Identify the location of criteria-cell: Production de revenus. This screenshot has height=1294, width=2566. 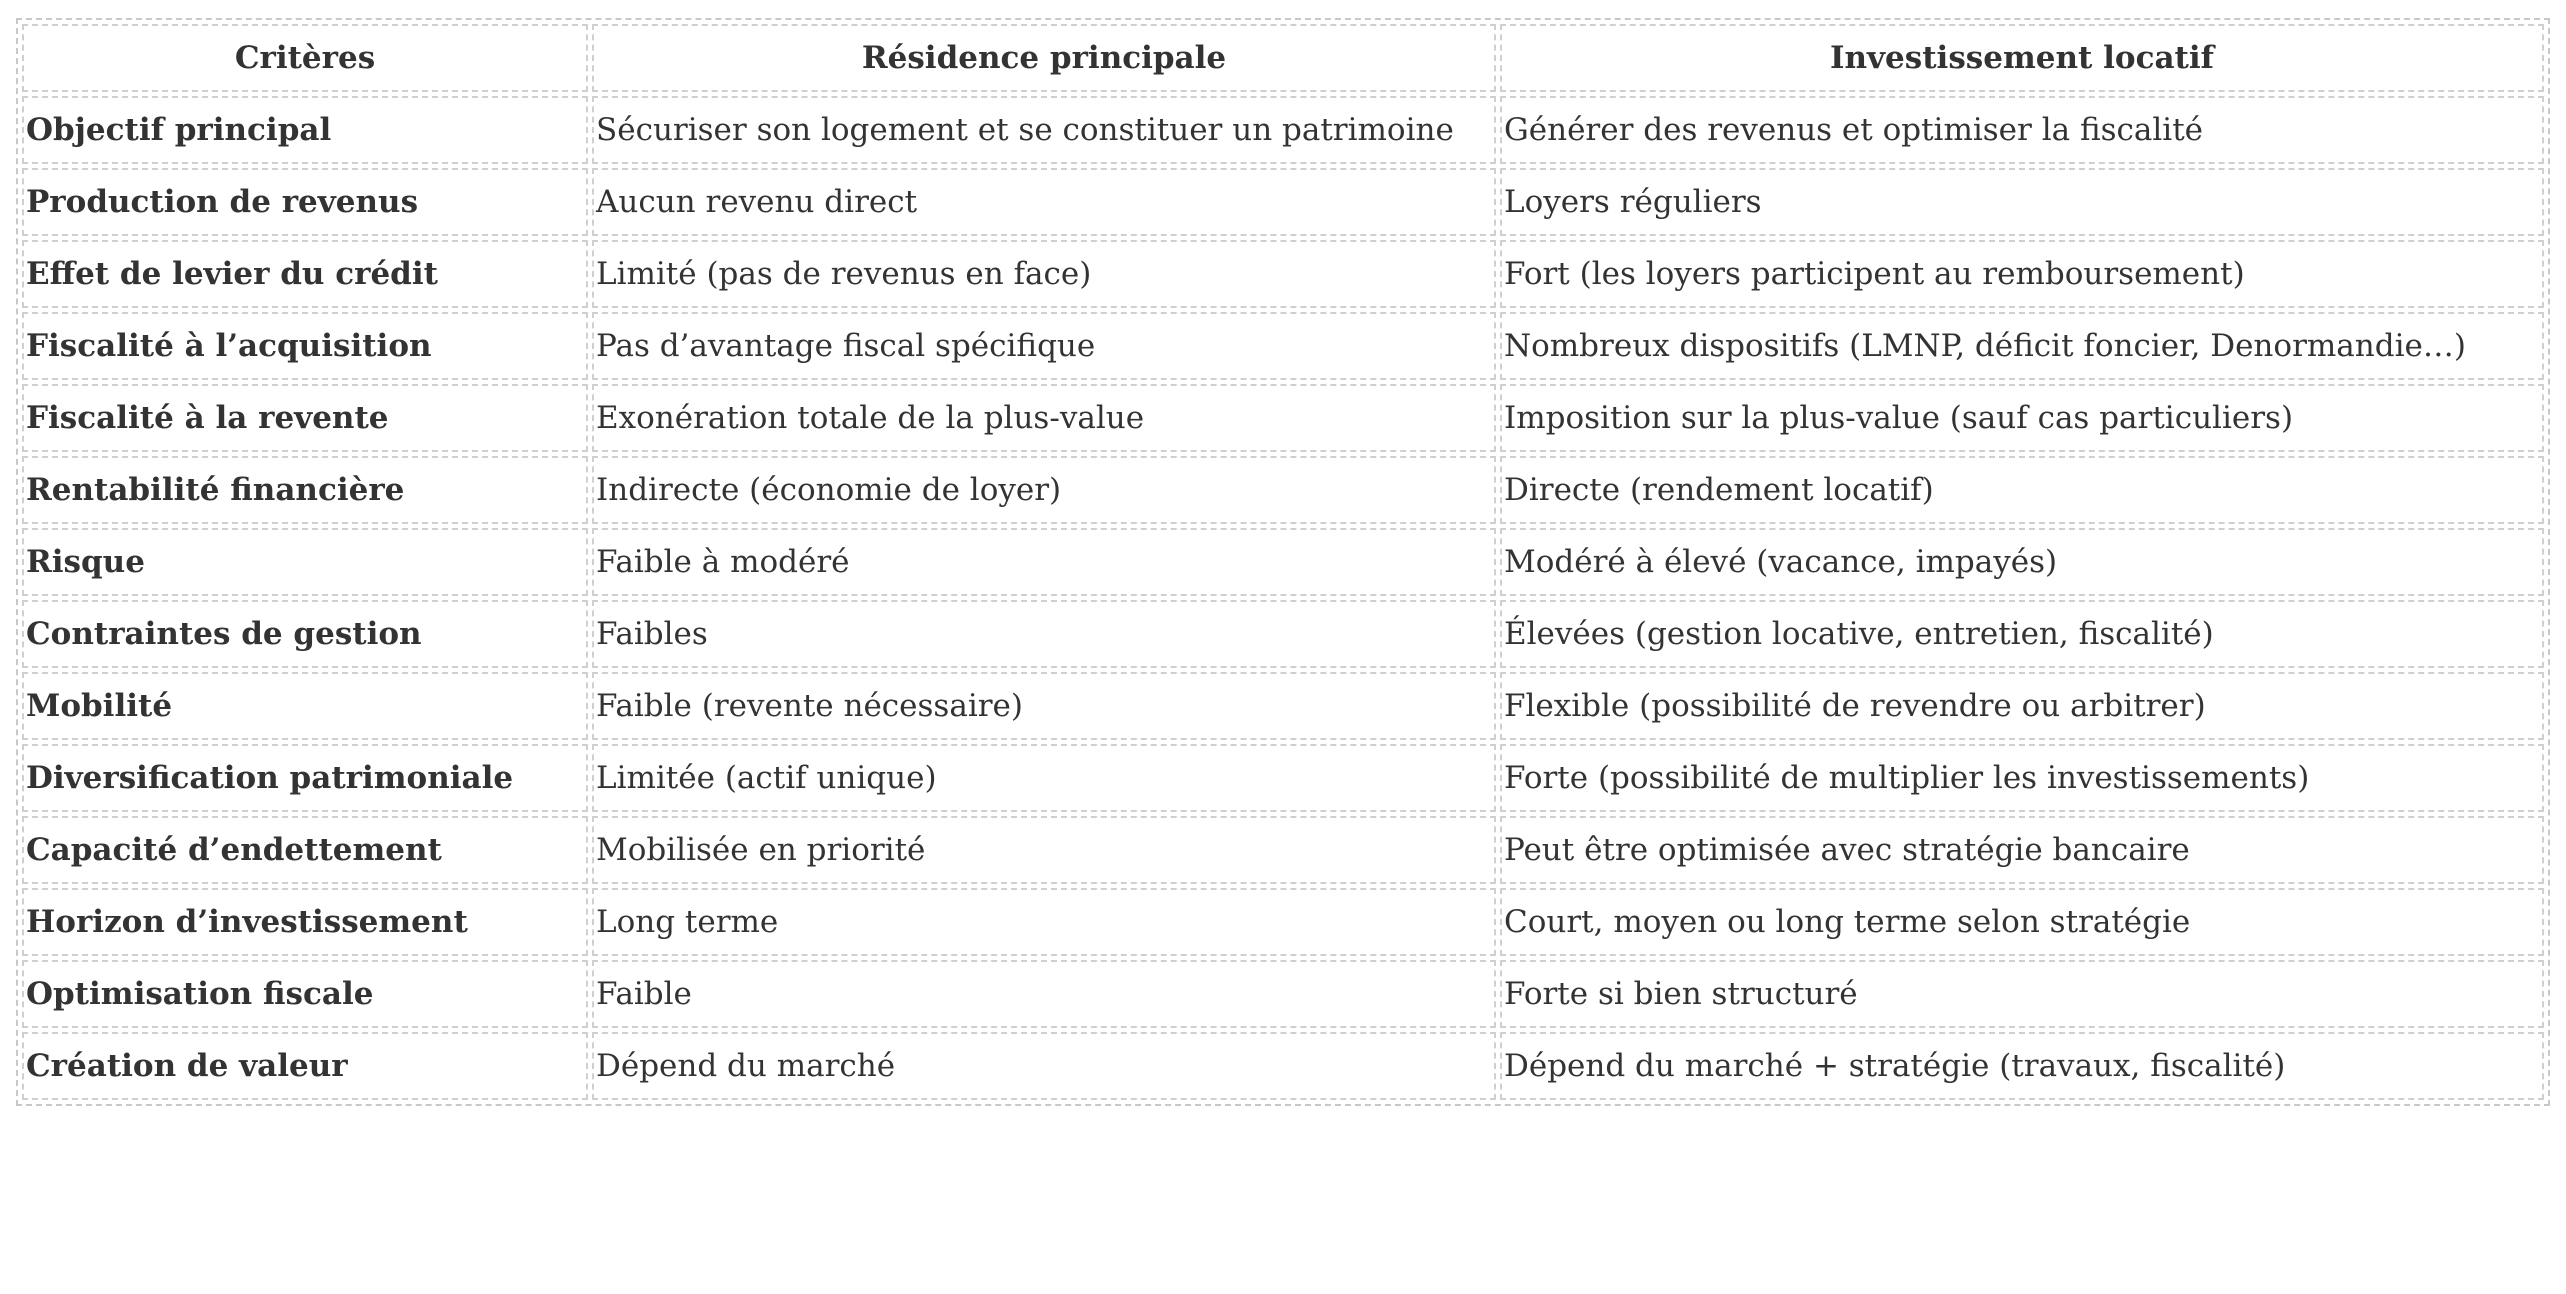
(305, 202).